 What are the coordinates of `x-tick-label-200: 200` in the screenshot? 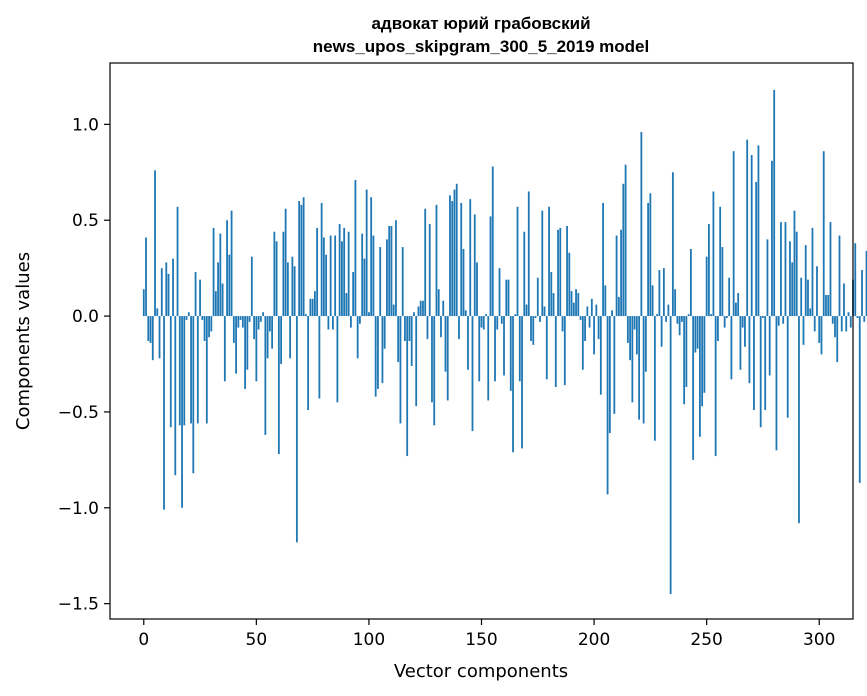 It's located at (594, 640).